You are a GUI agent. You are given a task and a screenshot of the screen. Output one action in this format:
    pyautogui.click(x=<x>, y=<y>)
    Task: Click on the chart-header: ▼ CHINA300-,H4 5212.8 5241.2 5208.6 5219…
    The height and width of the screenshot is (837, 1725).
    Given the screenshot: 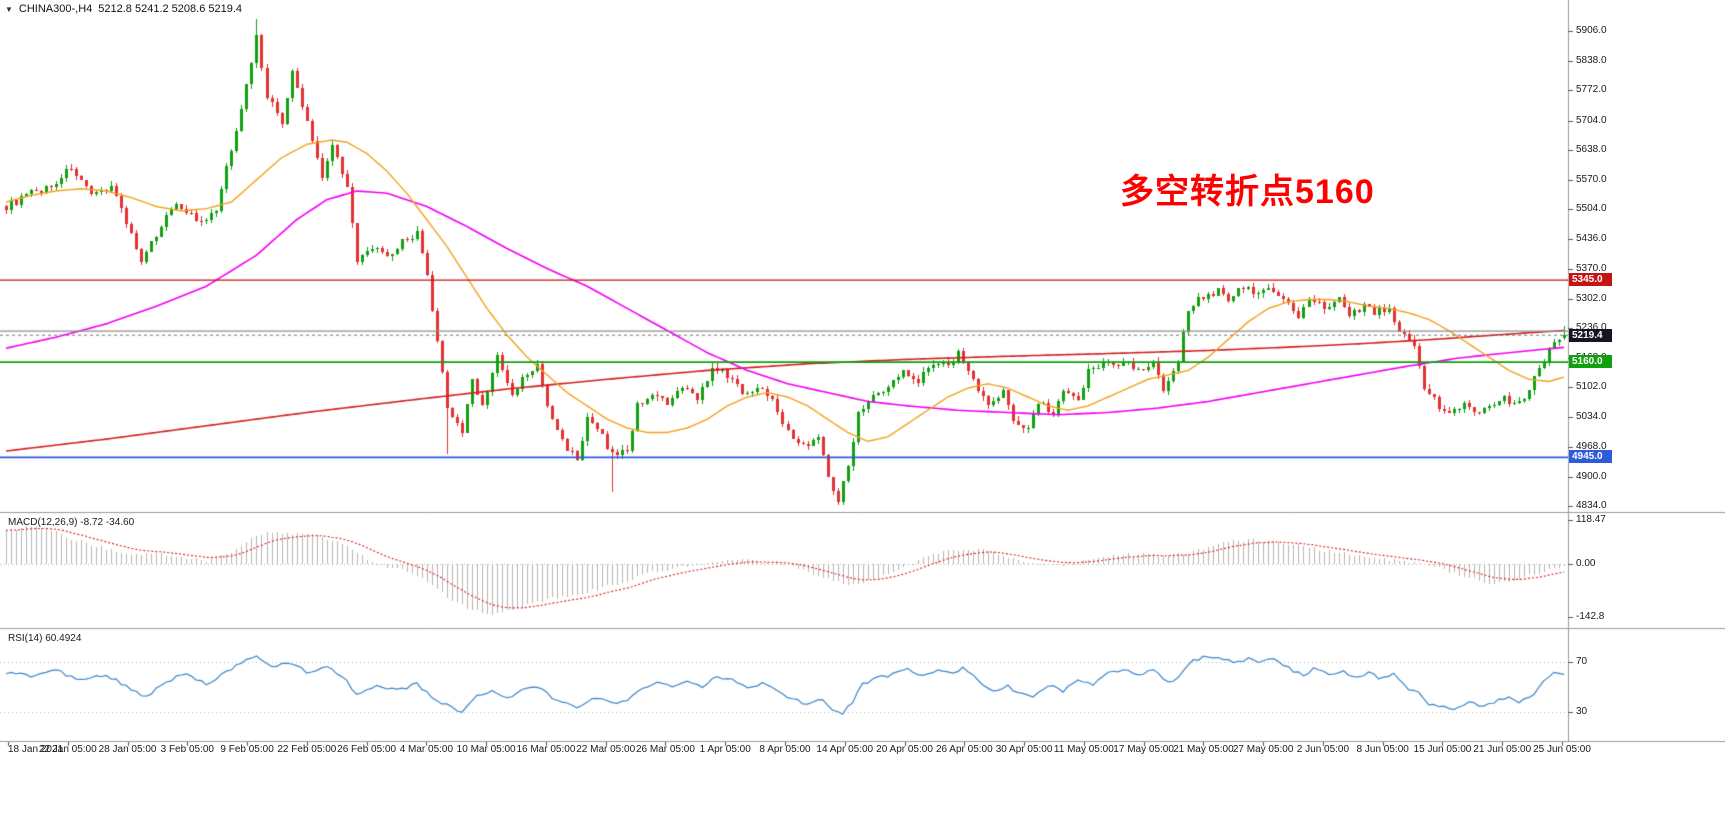 What is the action you would take?
    pyautogui.click(x=123, y=9)
    